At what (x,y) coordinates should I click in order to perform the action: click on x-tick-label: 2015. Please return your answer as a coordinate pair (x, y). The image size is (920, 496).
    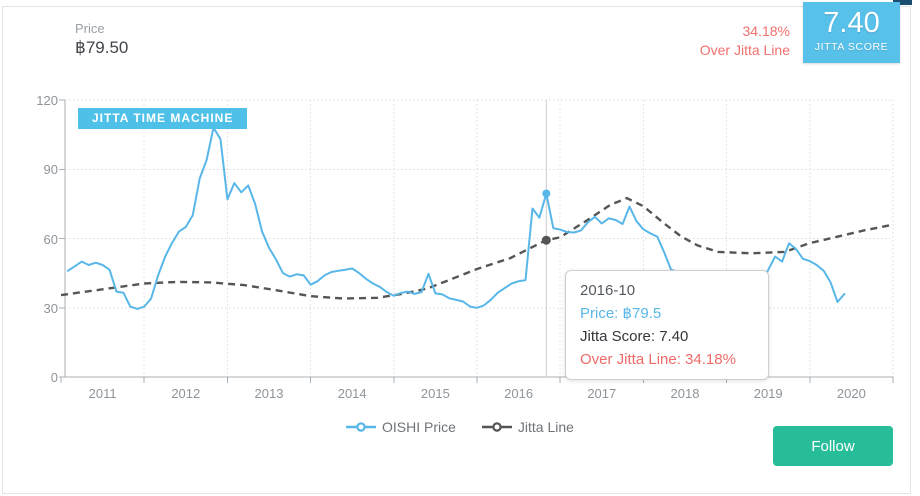
    Looking at the image, I should click on (435, 393).